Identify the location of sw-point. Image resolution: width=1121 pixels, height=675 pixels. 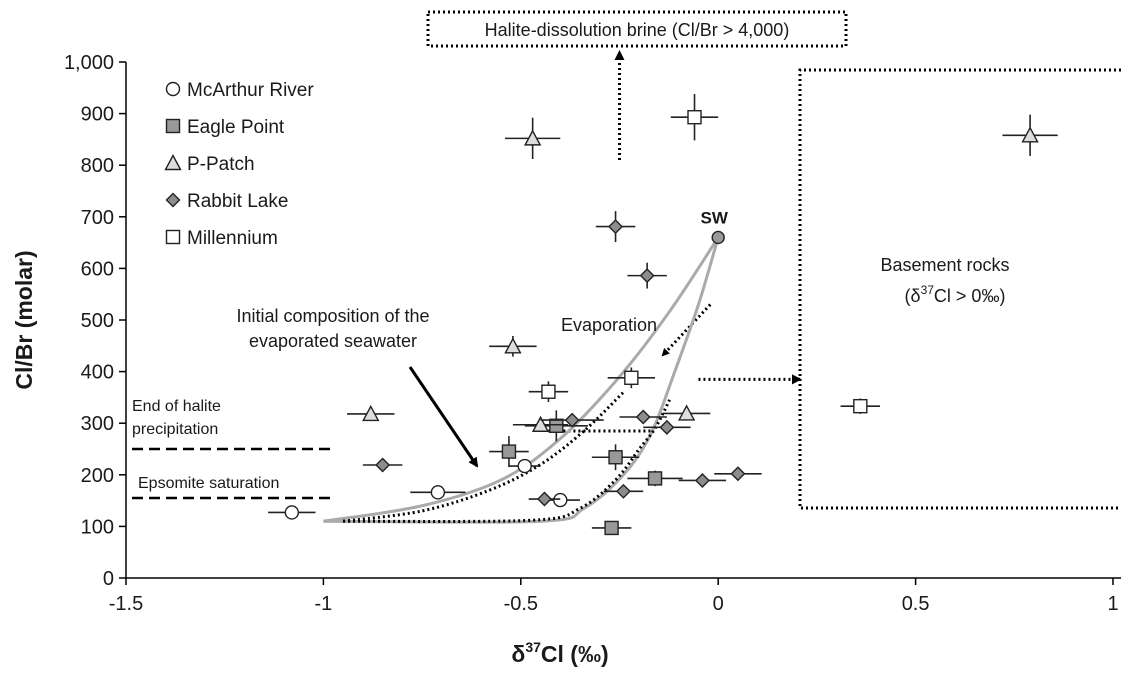
(718, 237).